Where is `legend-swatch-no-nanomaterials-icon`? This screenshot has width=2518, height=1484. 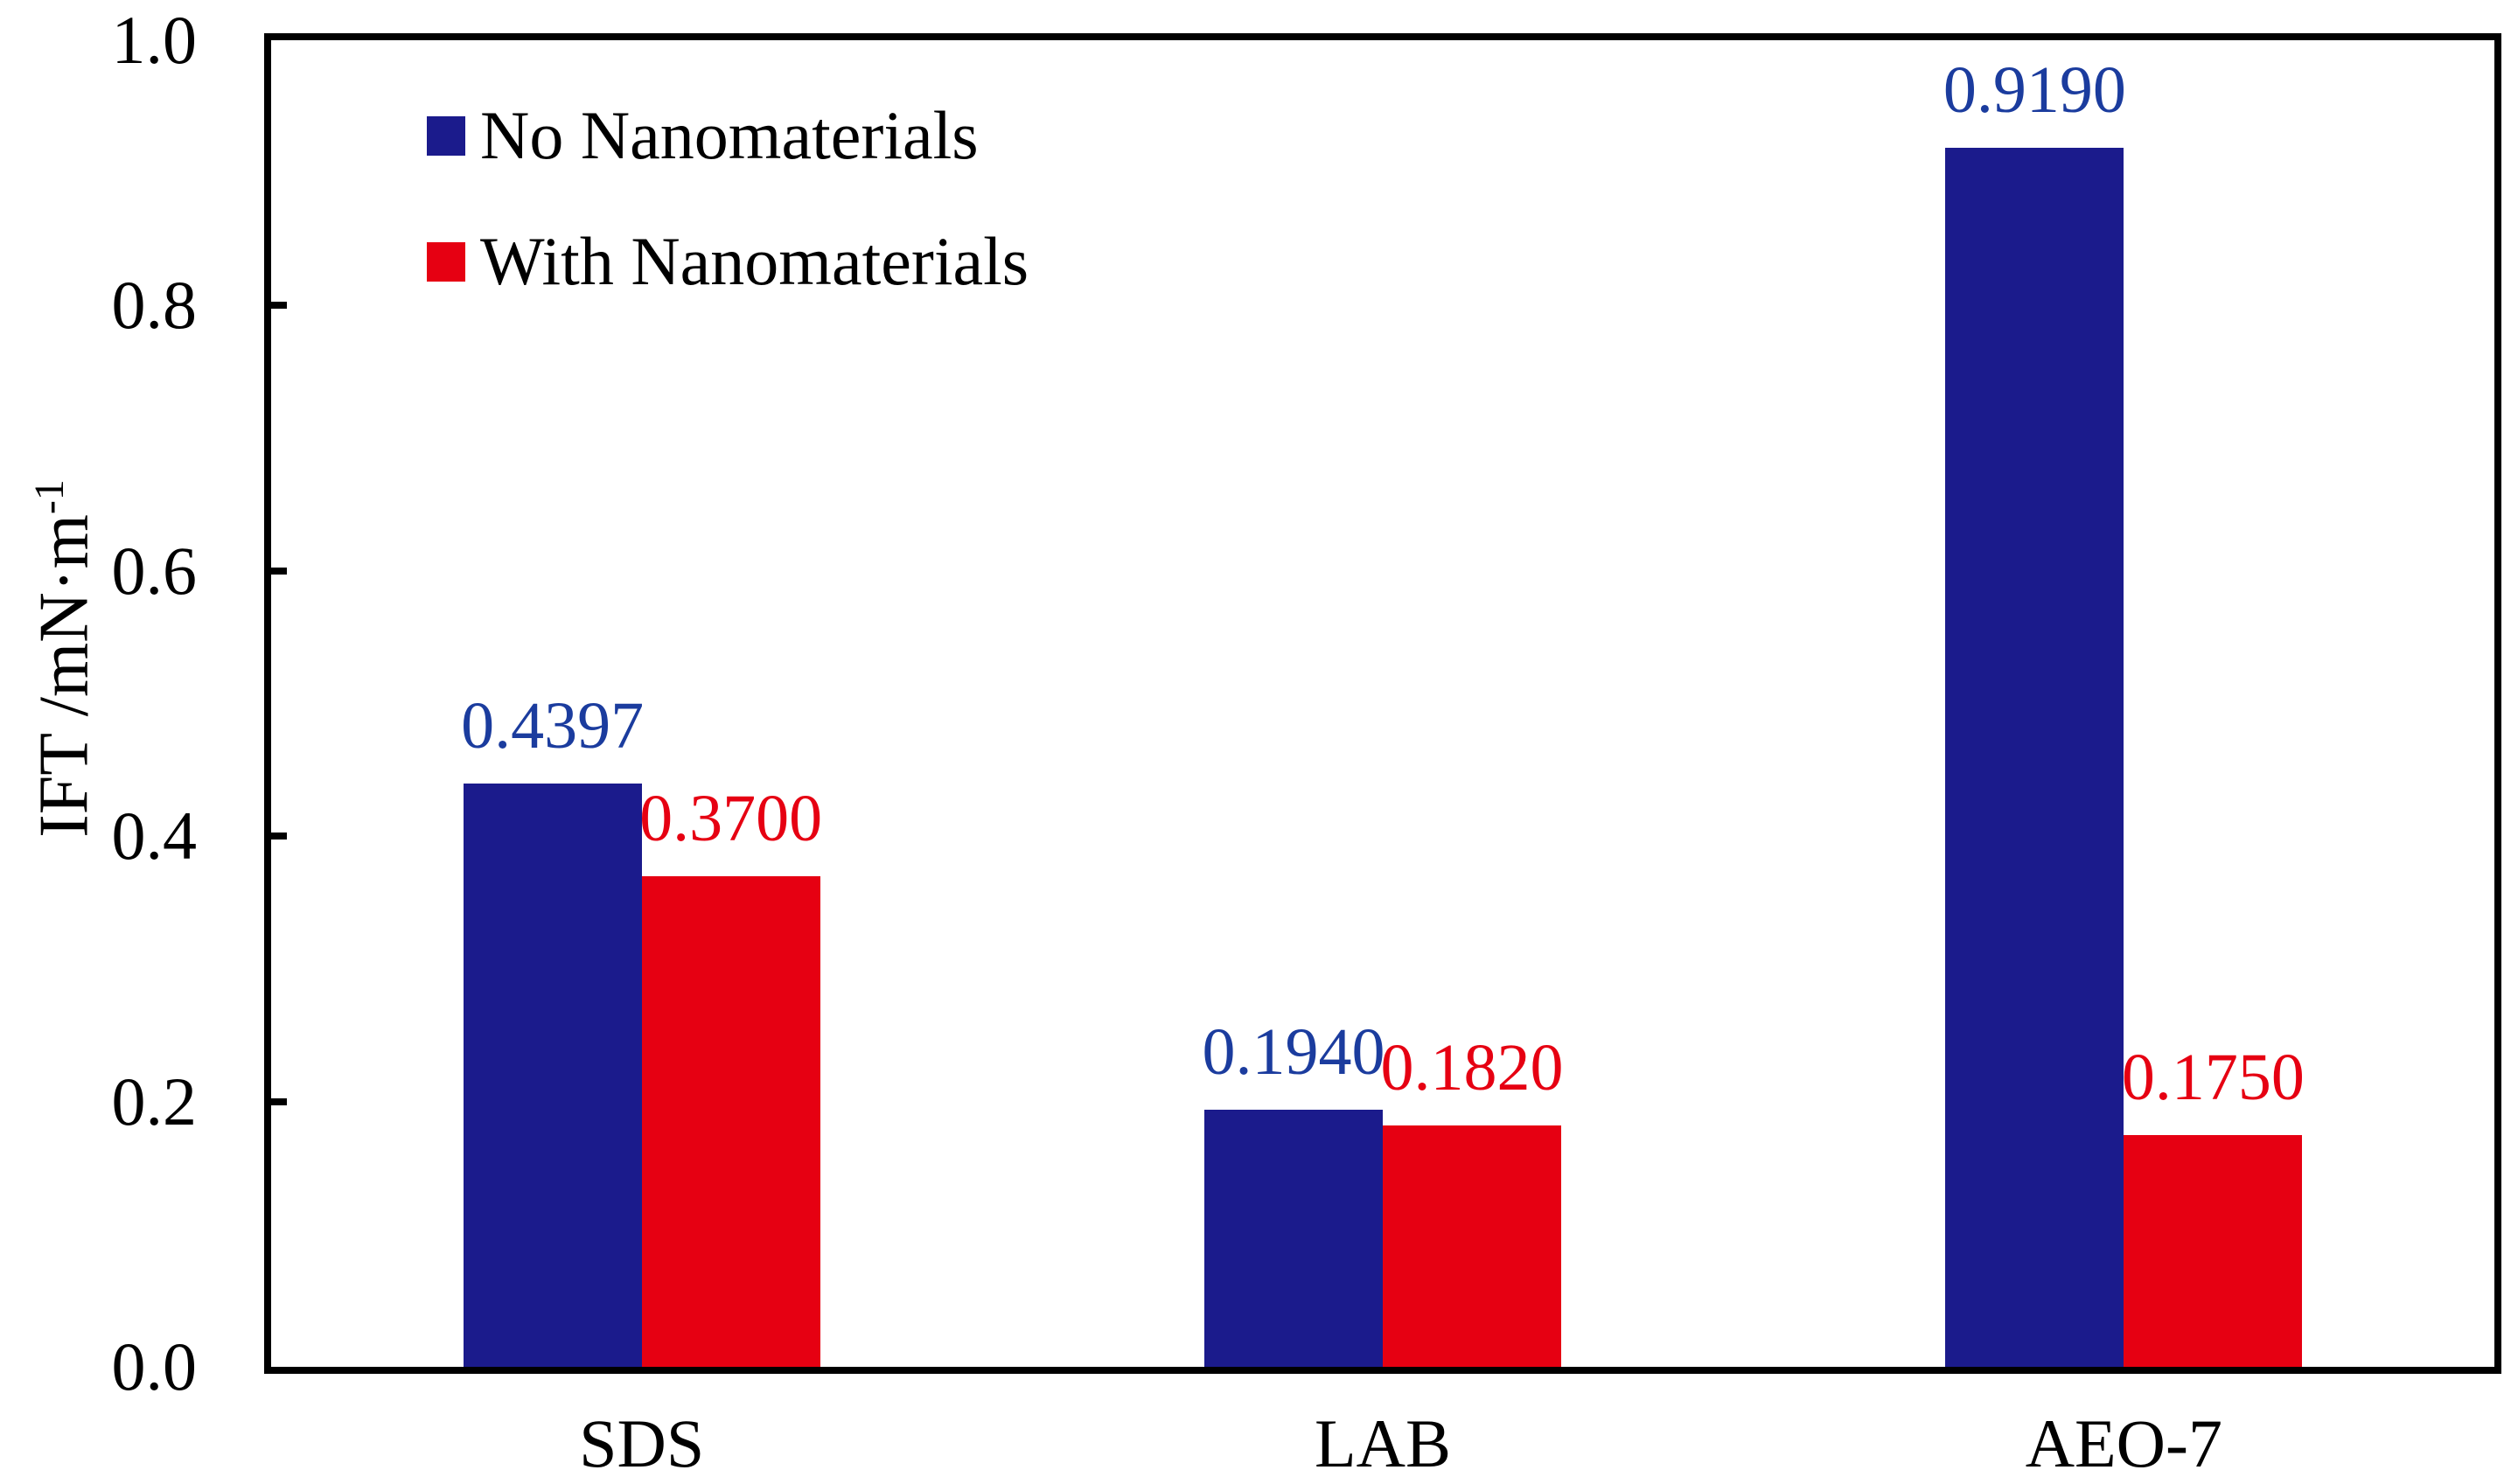
legend-swatch-no-nanomaterials-icon is located at coordinates (446, 135).